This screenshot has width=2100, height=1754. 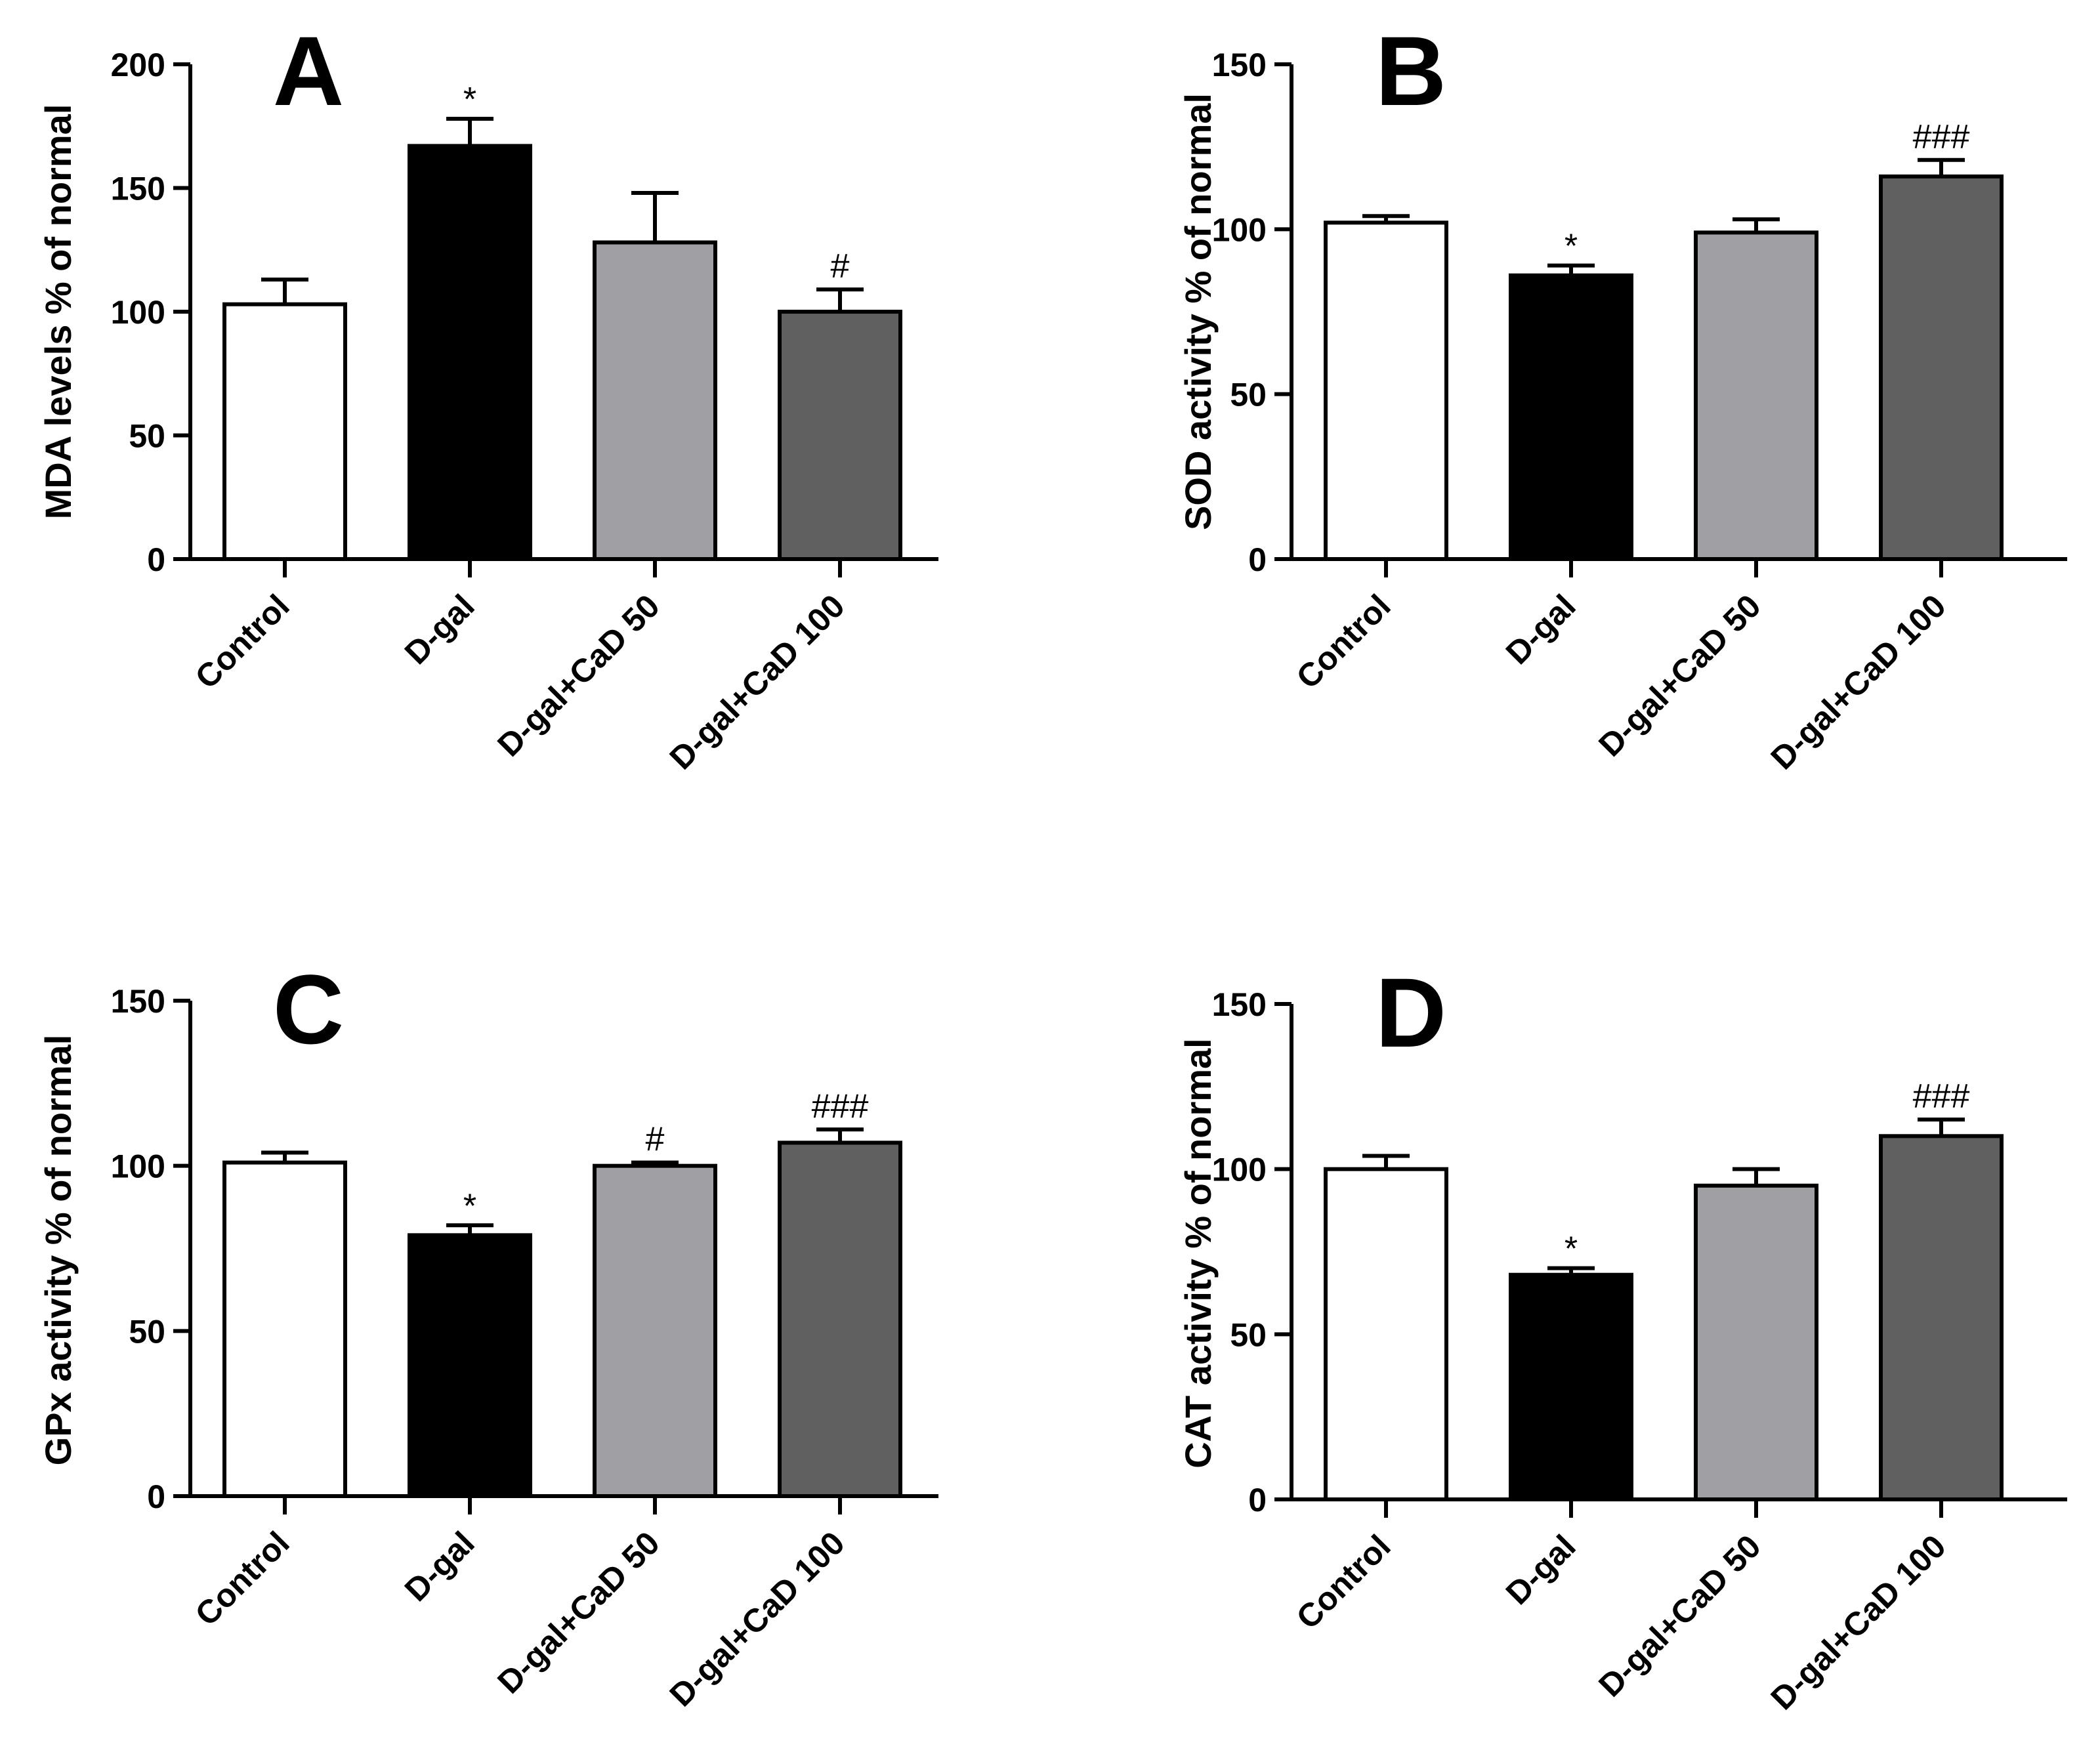 What do you see at coordinates (1411, 71) in the screenshot?
I see `panel-letter: B` at bounding box center [1411, 71].